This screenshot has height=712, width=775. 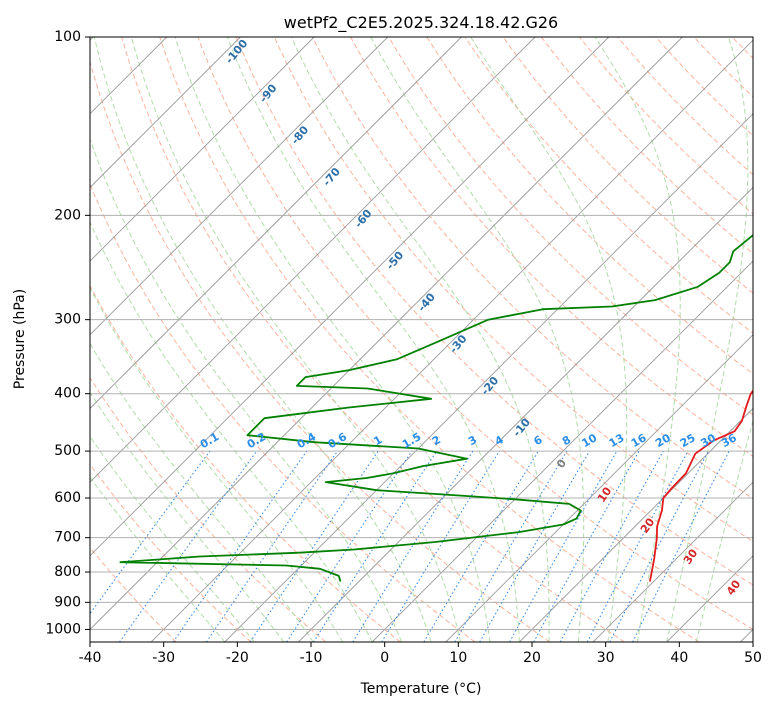 I want to click on y-tick-label: 800, so click(x=67, y=572).